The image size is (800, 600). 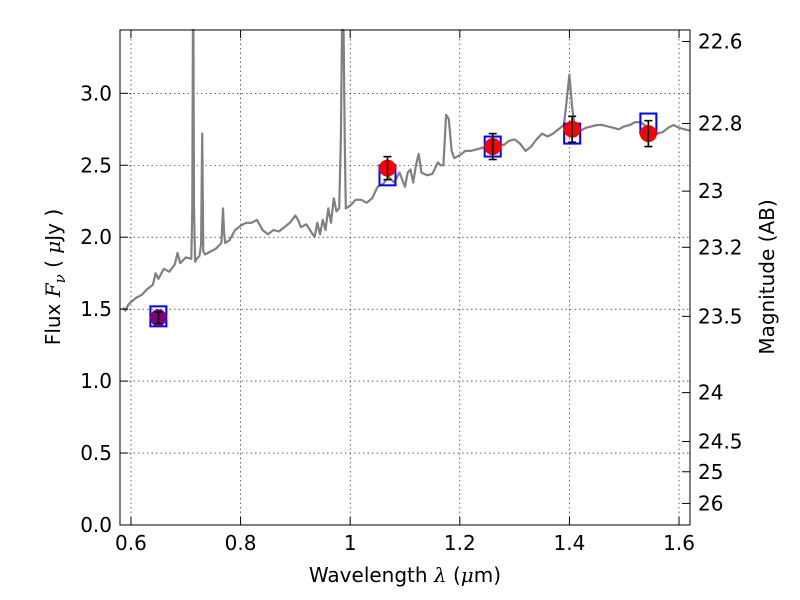 I want to click on y-tick-label: 3.0, so click(x=96, y=93).